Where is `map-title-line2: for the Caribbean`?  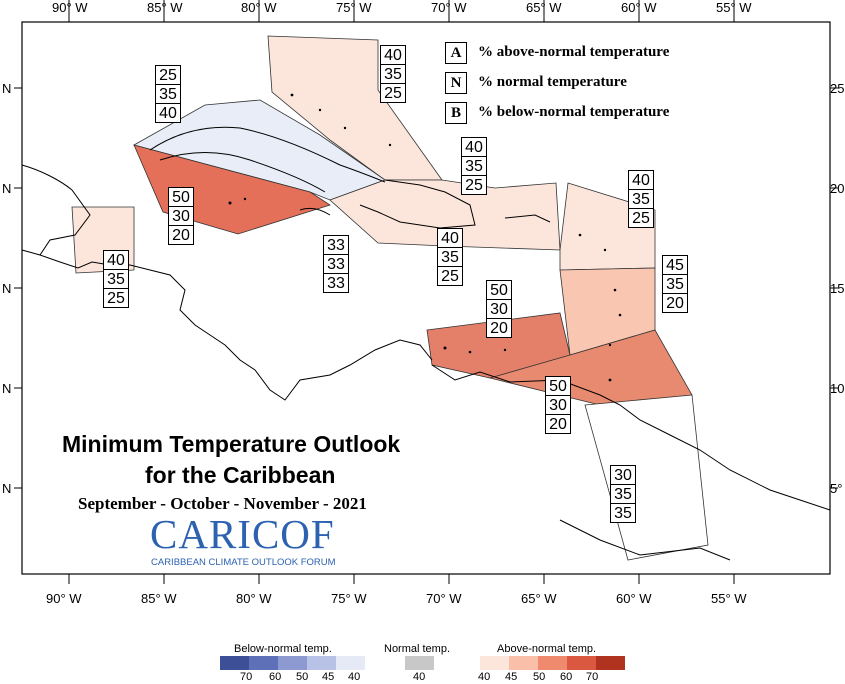
map-title-line2: for the Caribbean is located at coordinates (240, 475).